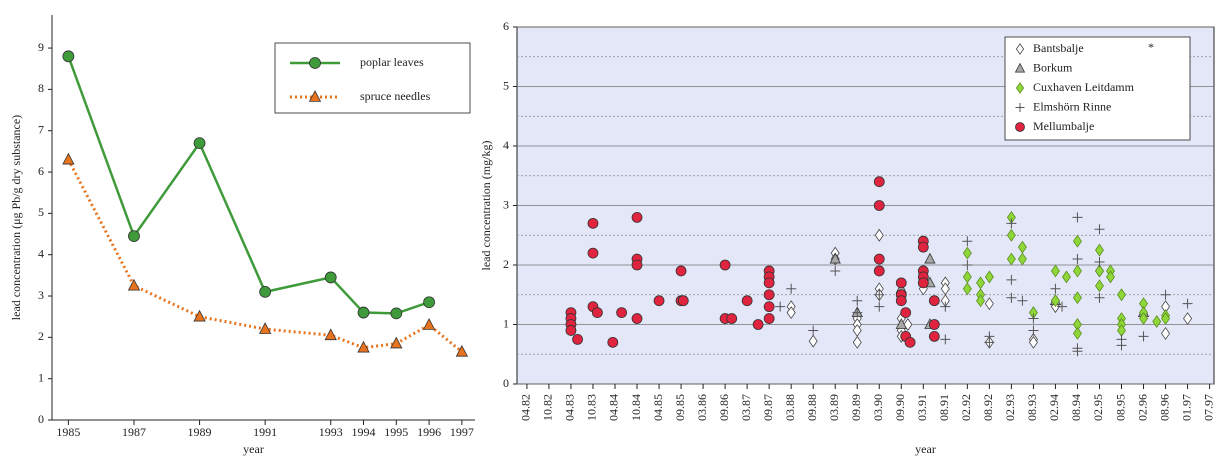 This screenshot has height=461, width=1216. I want to click on x-tick-label: 04.85, so click(658, 407).